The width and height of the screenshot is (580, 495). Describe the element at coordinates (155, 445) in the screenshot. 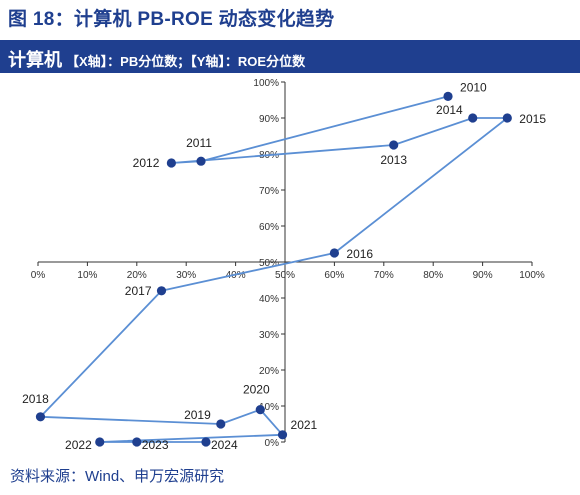

I see `point-label-2023: 2023` at that location.